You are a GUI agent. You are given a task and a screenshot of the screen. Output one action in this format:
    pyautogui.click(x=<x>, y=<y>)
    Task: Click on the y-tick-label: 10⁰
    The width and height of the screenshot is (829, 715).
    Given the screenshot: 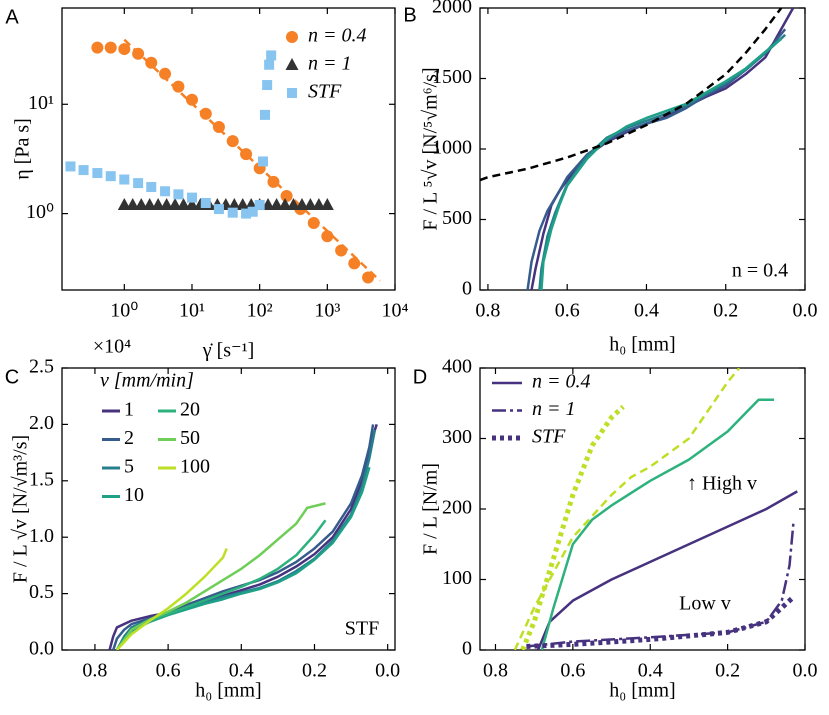 What is the action you would take?
    pyautogui.click(x=40, y=212)
    